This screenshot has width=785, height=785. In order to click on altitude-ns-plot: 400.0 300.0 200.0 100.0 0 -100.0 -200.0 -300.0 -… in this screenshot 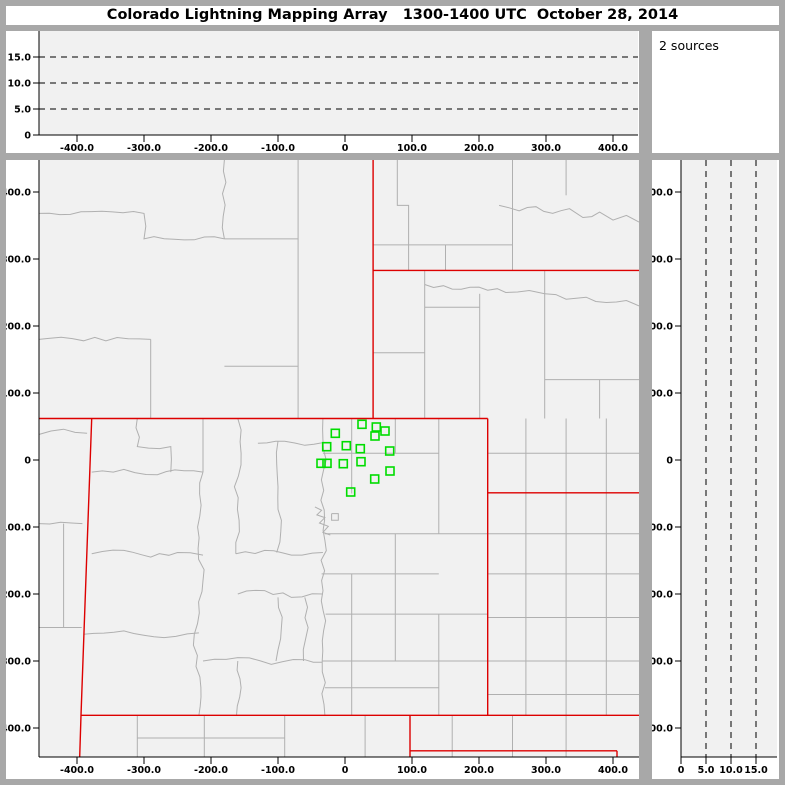, I will do `click(714, 468)`.